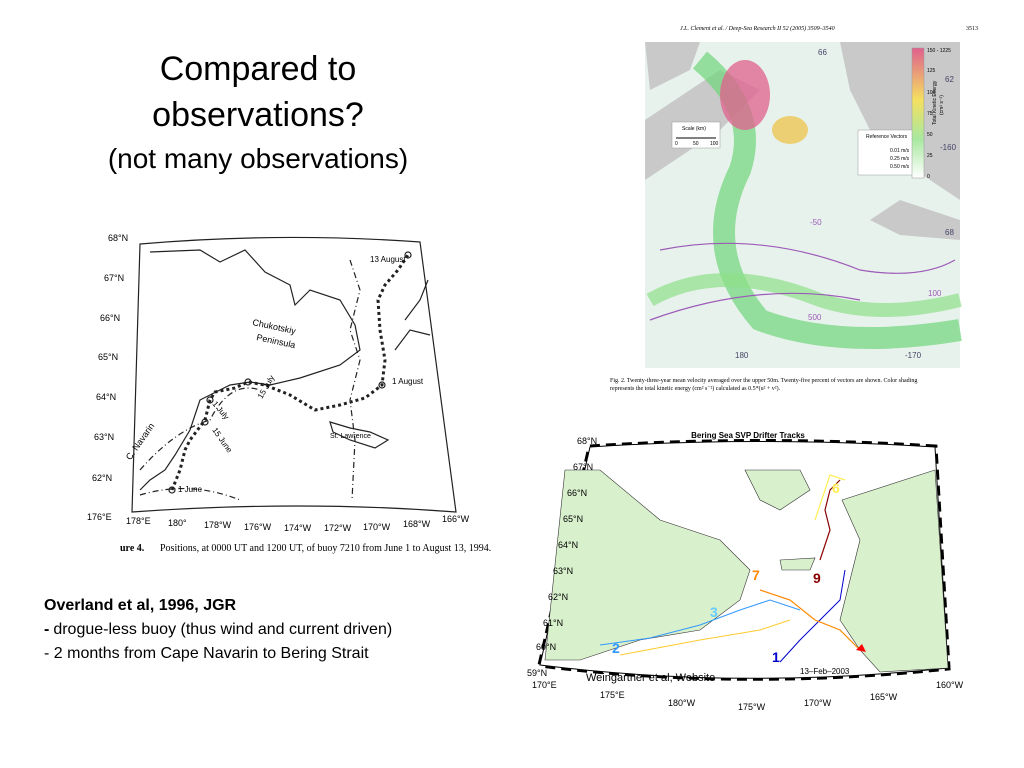  I want to click on date-label: 13 August, so click(388, 259).